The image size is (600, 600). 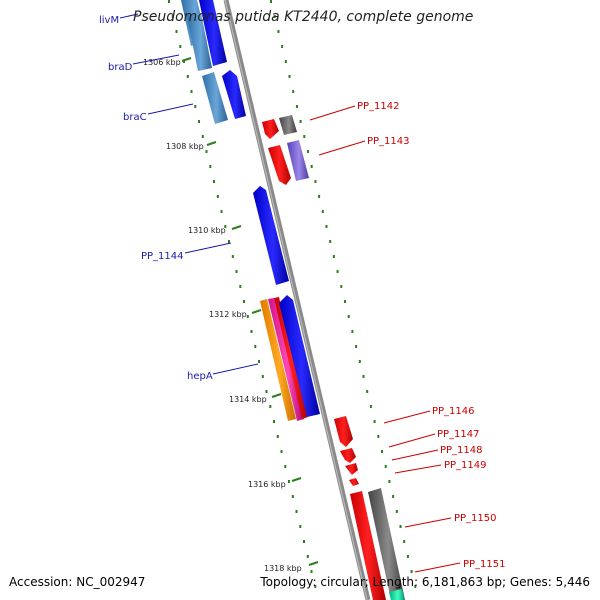 I want to click on gene-label-pp-1150: PP_1150, so click(x=475, y=518).